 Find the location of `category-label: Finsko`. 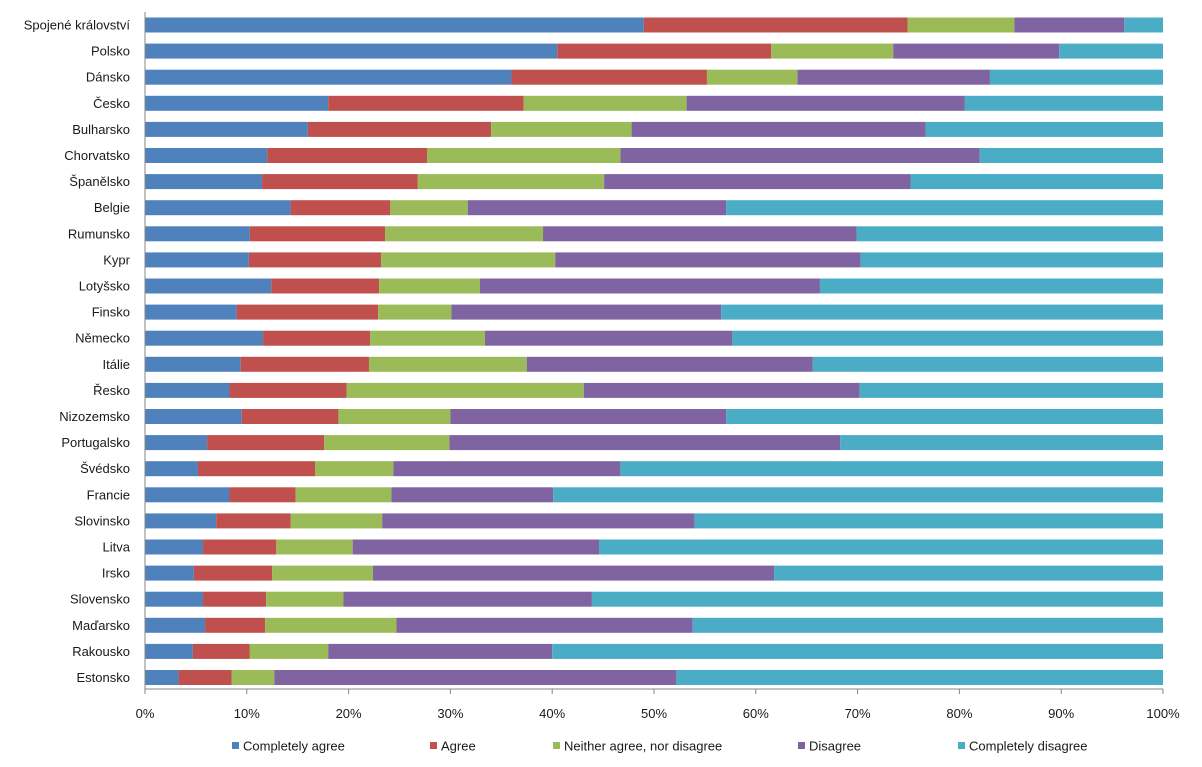

category-label: Finsko is located at coordinates (111, 312).